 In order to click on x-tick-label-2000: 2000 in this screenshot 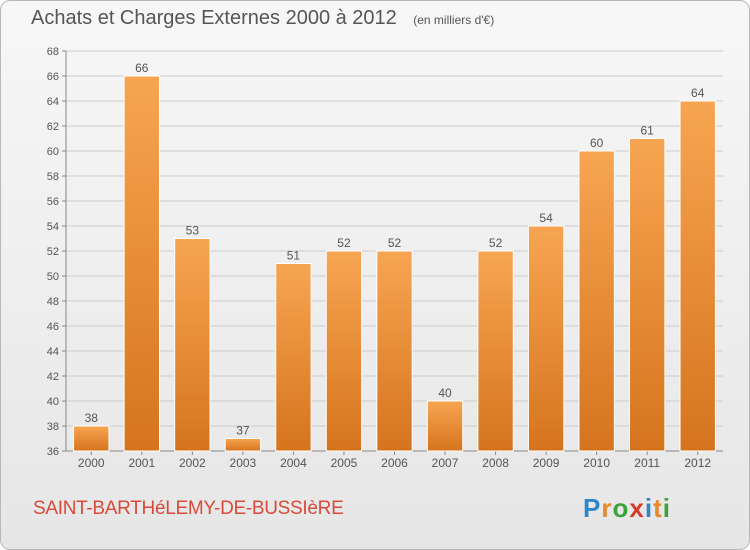, I will do `click(91, 463)`.